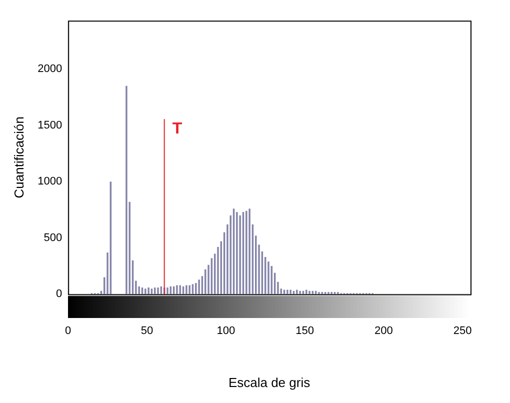 This screenshot has width=510, height=403. I want to click on y-axis-title: Cuantificación, so click(18, 157).